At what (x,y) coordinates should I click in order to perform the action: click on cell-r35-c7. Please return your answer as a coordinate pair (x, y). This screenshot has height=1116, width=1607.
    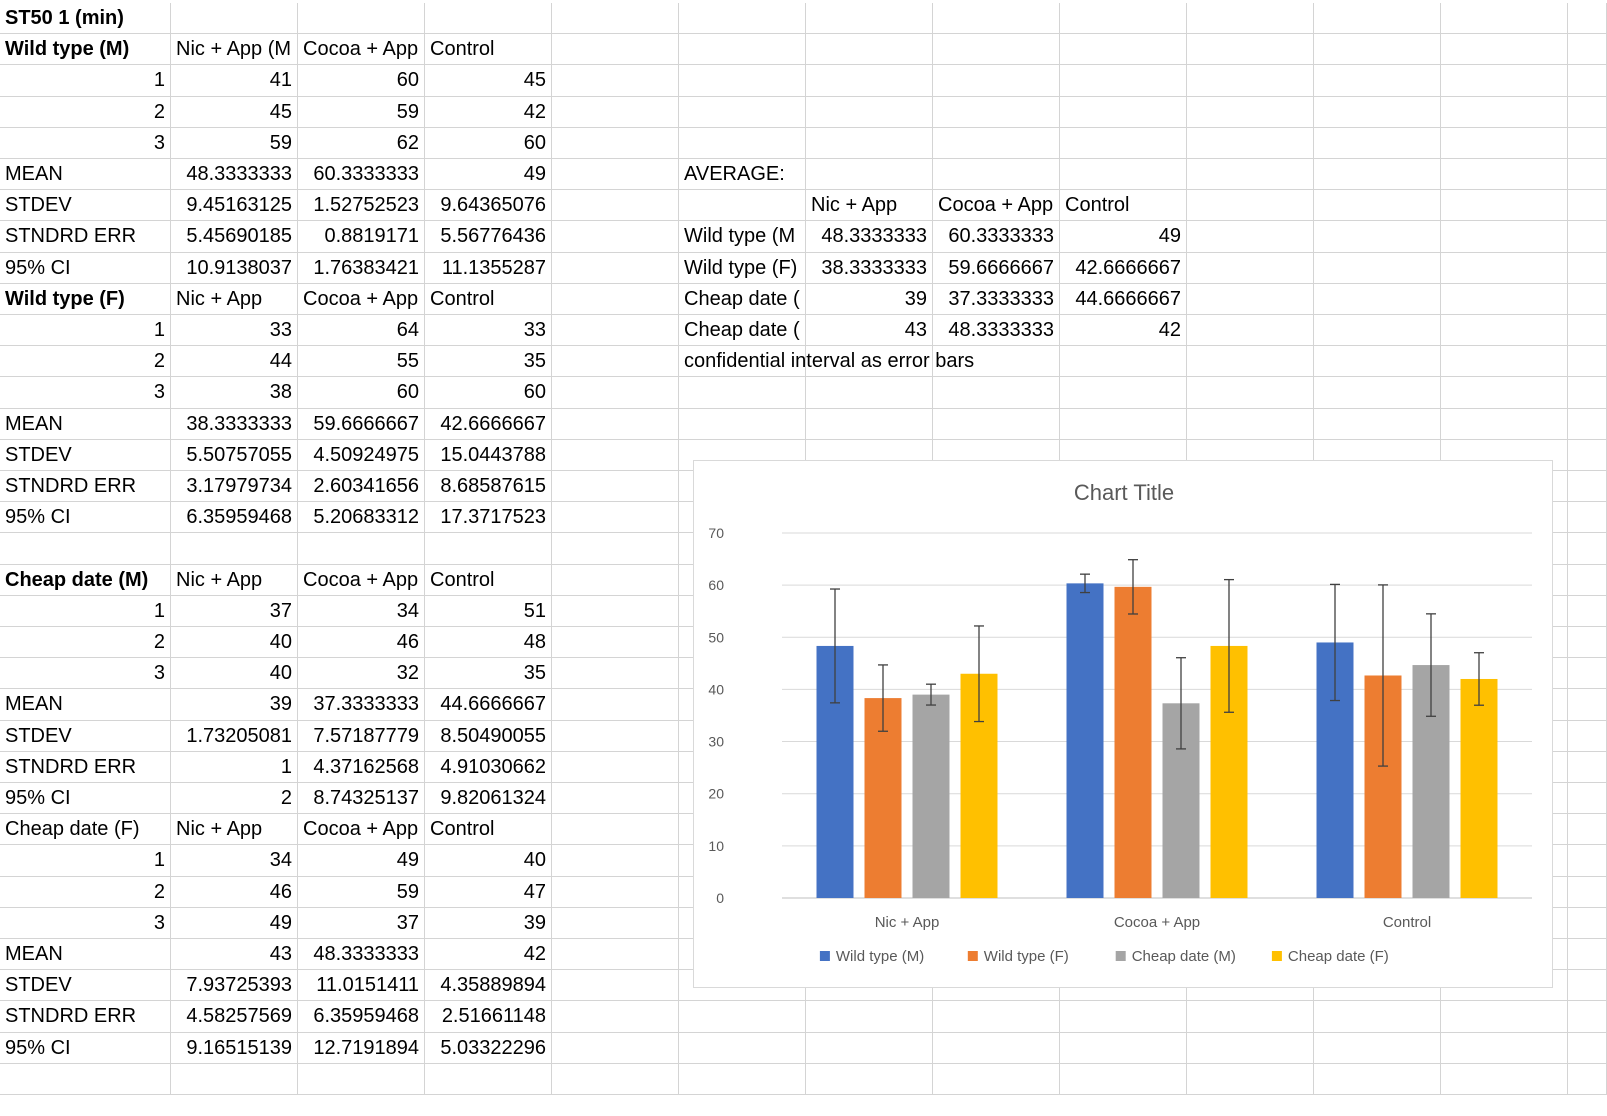
    Looking at the image, I should click on (869, 1079).